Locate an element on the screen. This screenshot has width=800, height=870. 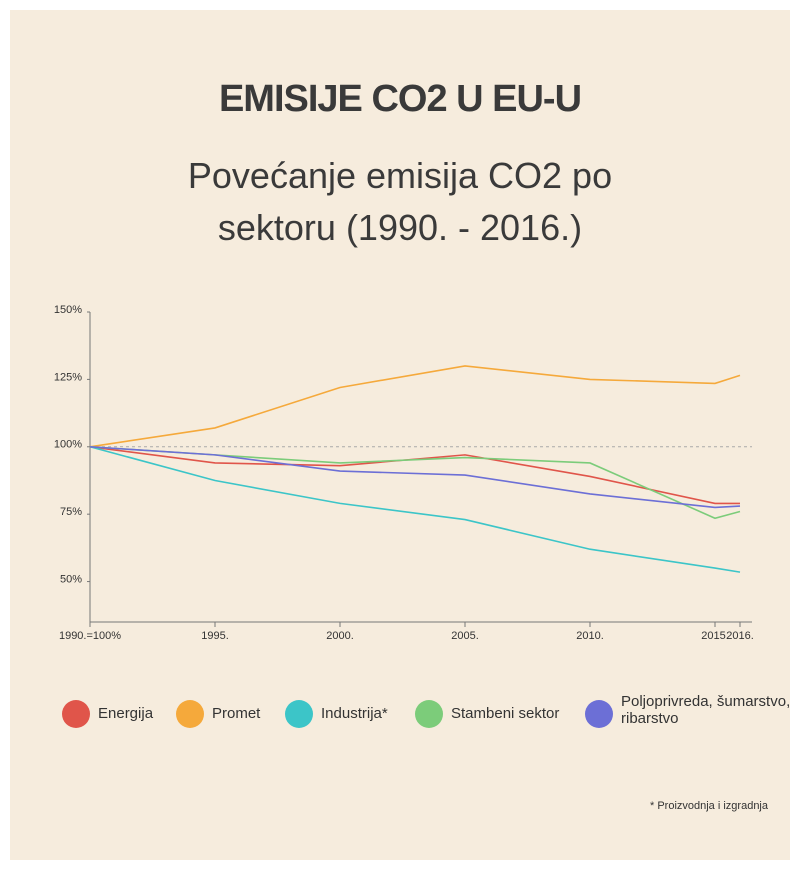
legend-item: Stambeni sektor is located at coordinates (487, 714).